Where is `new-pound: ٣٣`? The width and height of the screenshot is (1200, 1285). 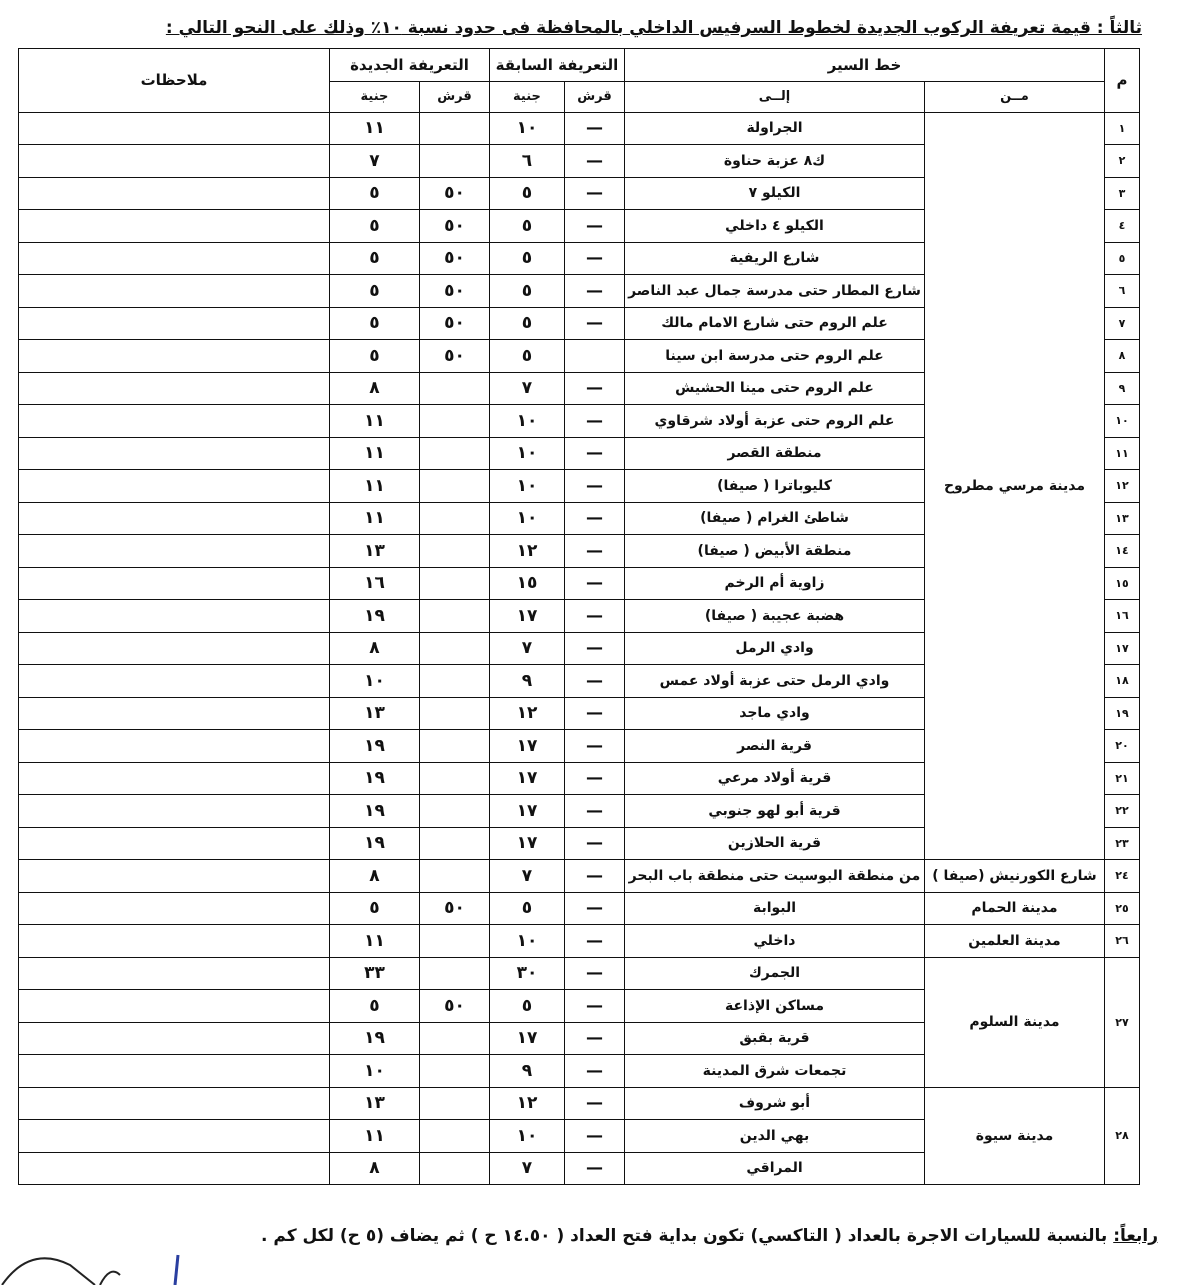
new-pound: ٣٣ is located at coordinates (374, 973).